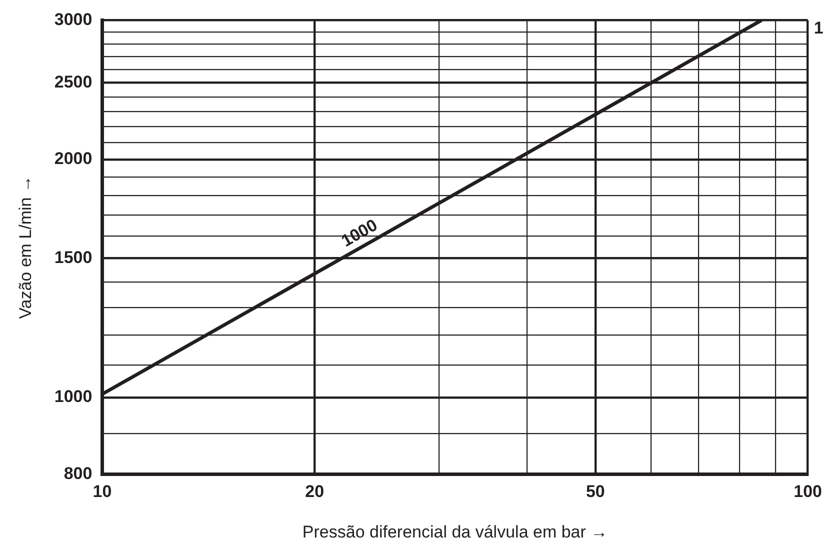  Describe the element at coordinates (314, 492) in the screenshot. I see `x-tick-label: 20` at that location.